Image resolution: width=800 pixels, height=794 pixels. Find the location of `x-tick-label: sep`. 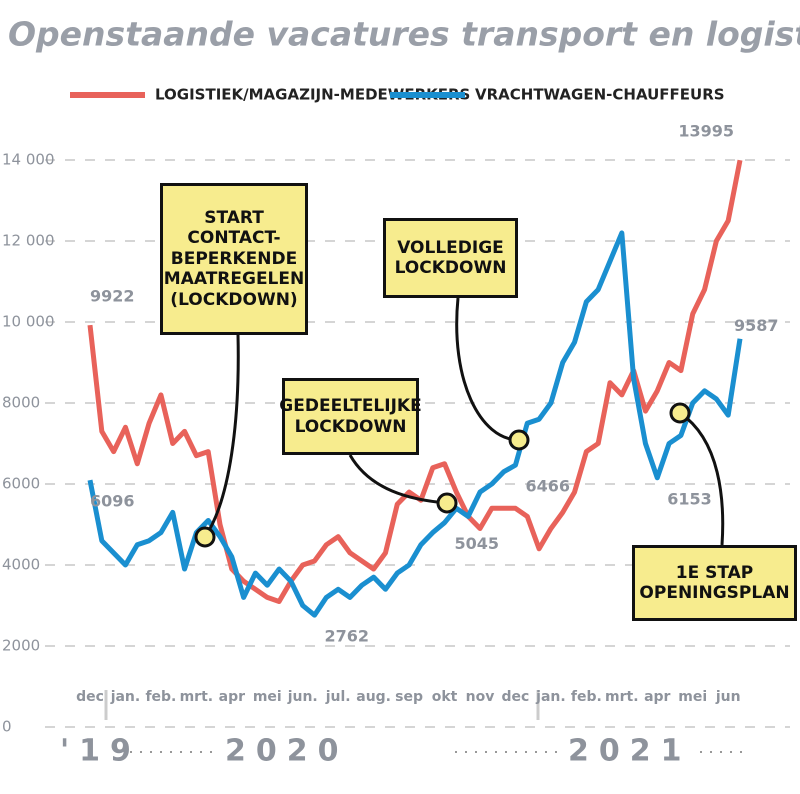

x-tick-label: sep is located at coordinates (409, 697).